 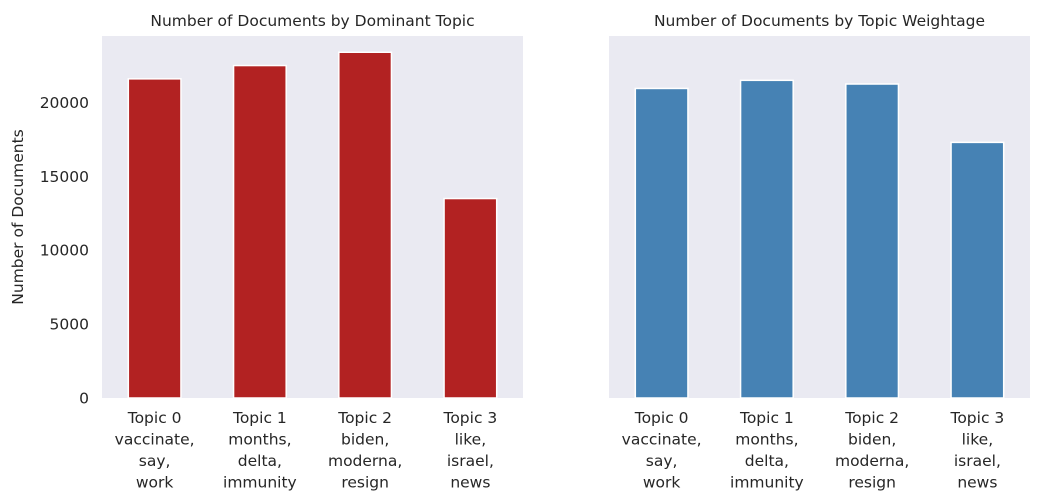 What do you see at coordinates (64, 103) in the screenshot?
I see `y-tick-label: 20000` at bounding box center [64, 103].